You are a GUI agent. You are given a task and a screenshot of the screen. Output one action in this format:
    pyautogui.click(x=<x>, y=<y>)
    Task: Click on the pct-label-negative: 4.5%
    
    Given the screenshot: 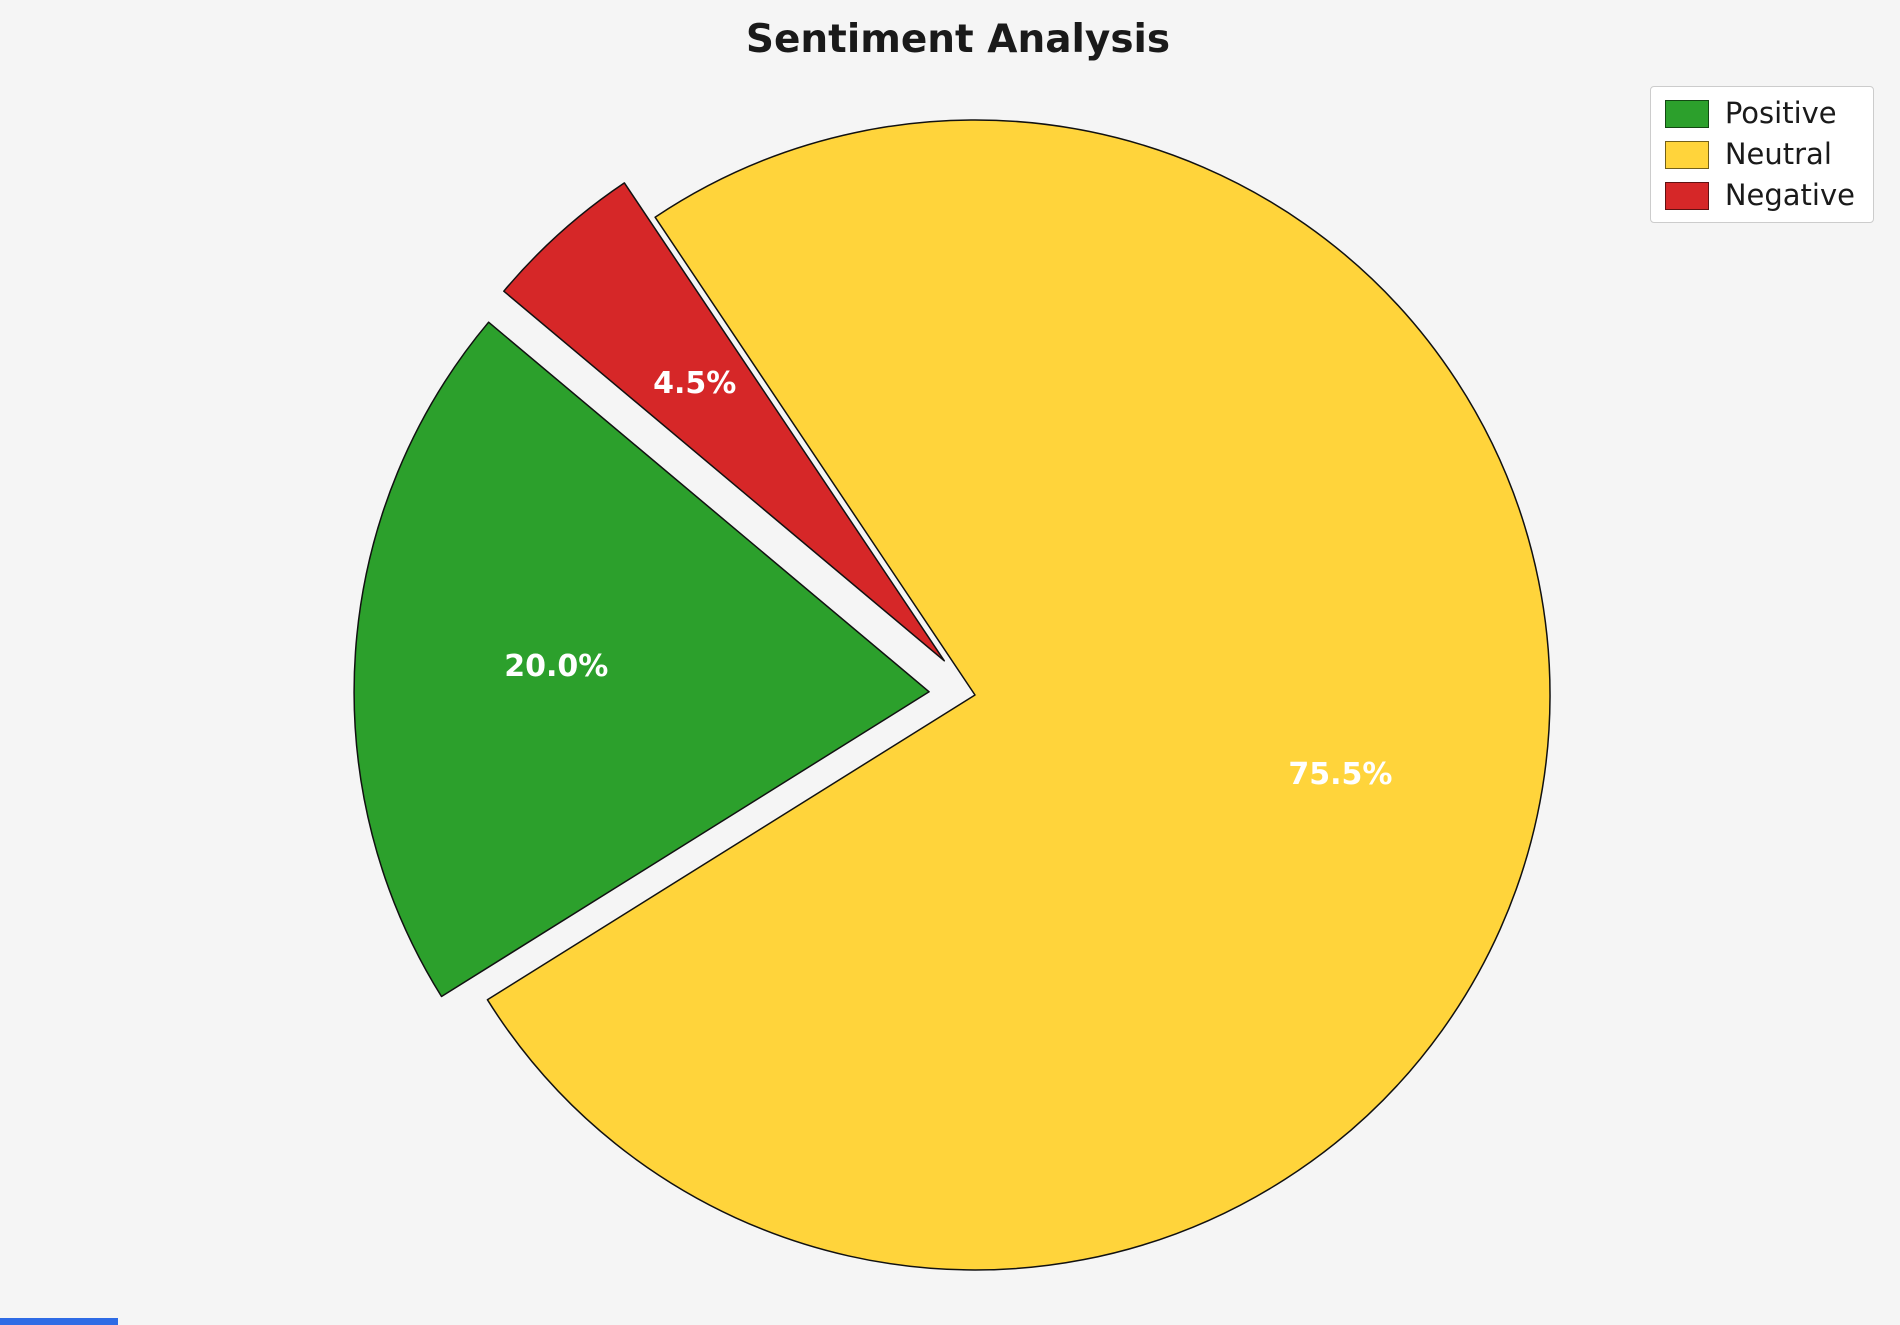 What is the action you would take?
    pyautogui.click(x=694, y=383)
    